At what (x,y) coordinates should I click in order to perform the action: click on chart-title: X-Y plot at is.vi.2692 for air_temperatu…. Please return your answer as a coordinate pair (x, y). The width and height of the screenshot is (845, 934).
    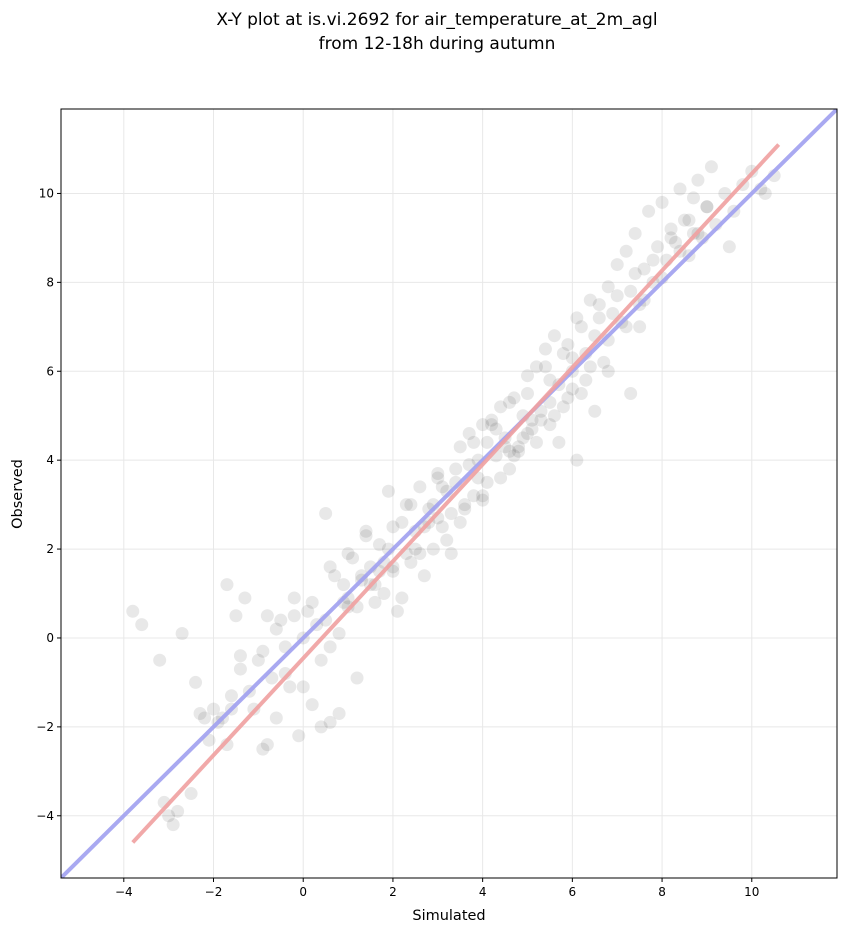
    Looking at the image, I should click on (436, 32).